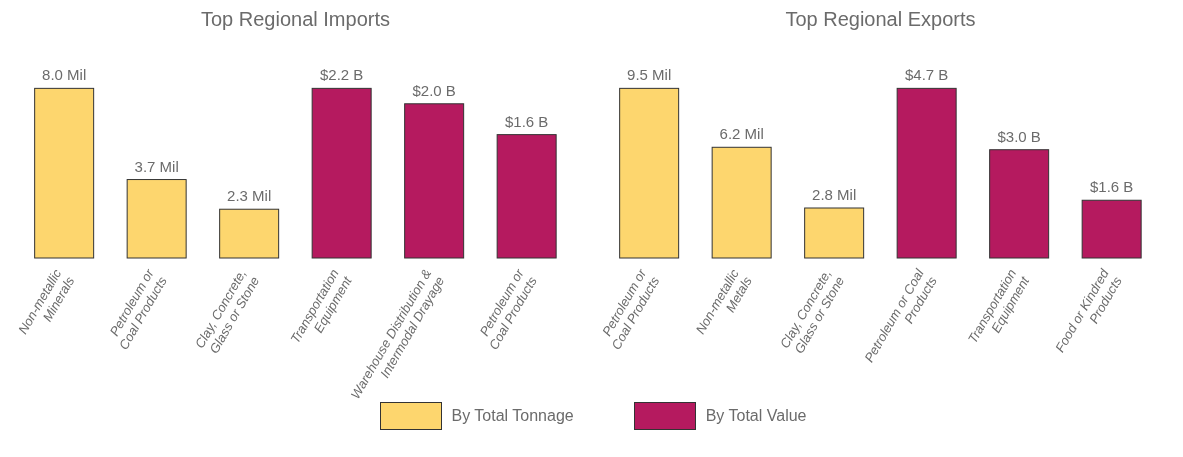 Image resolution: width=1183 pixels, height=457 pixels. Describe the element at coordinates (249, 196) in the screenshot. I see `data-label: 2.3 Mil` at that location.